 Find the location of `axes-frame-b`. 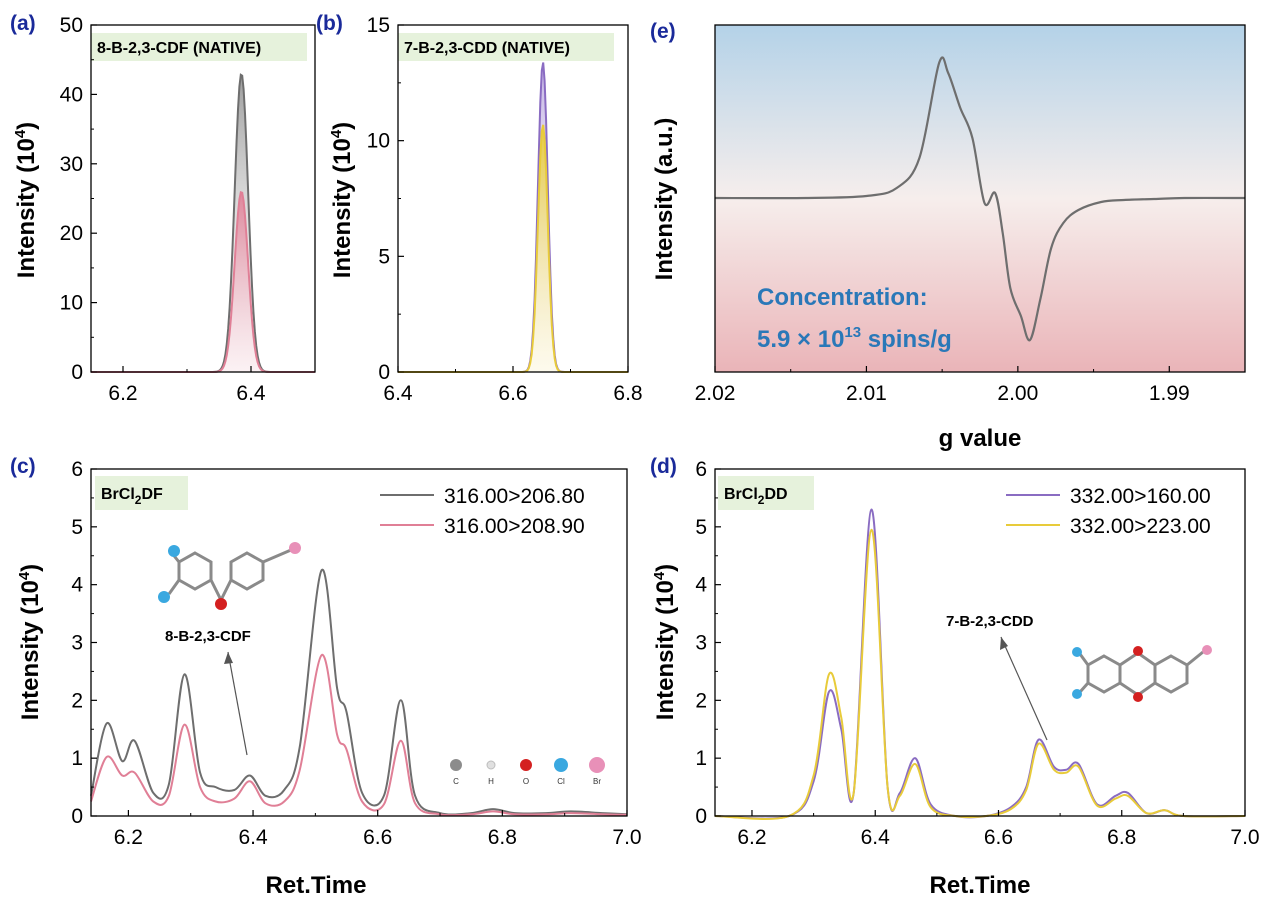

axes-frame-b is located at coordinates (513, 198).